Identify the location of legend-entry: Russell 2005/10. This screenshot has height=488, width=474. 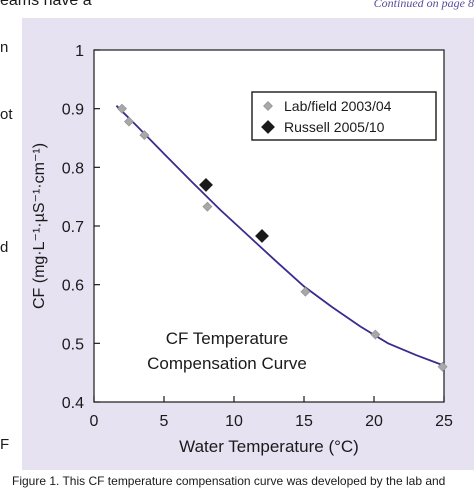
(334, 127).